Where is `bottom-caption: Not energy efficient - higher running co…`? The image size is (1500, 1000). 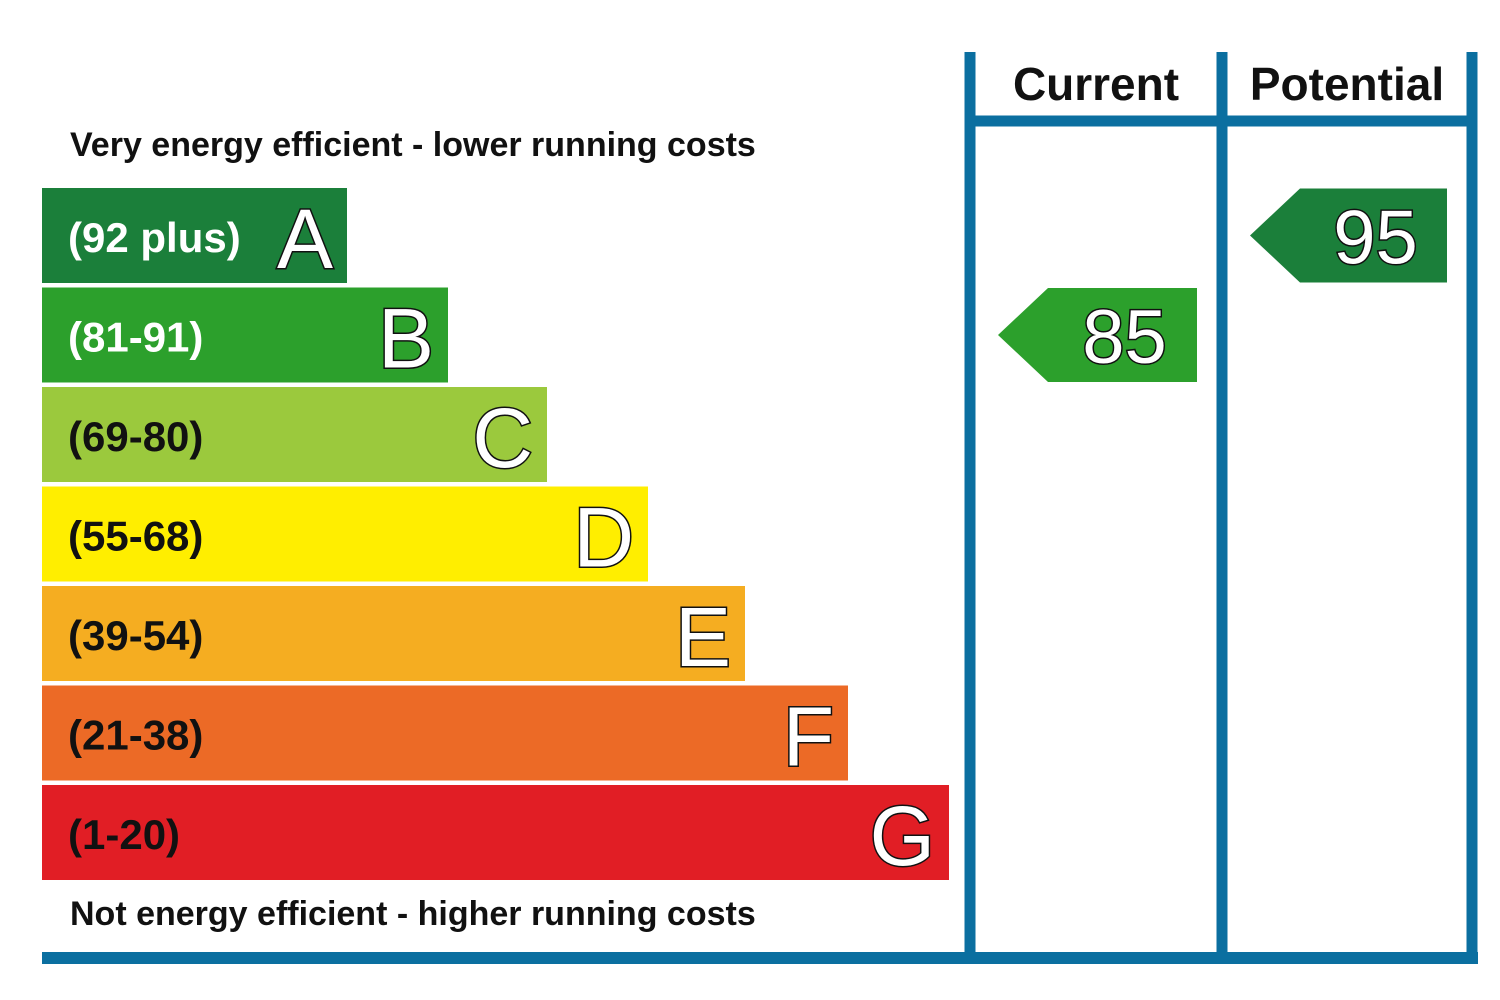
bottom-caption: Not energy efficient - higher running co… is located at coordinates (413, 914).